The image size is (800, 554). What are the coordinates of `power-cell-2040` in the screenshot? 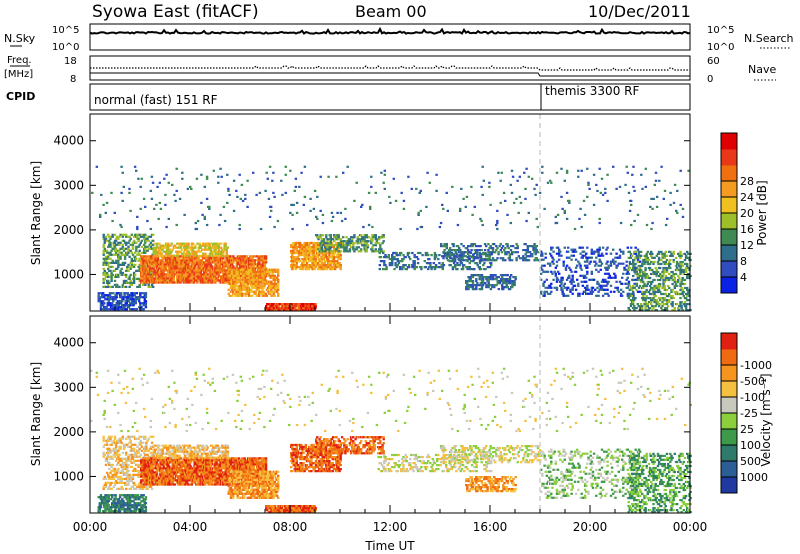 It's located at (198, 249).